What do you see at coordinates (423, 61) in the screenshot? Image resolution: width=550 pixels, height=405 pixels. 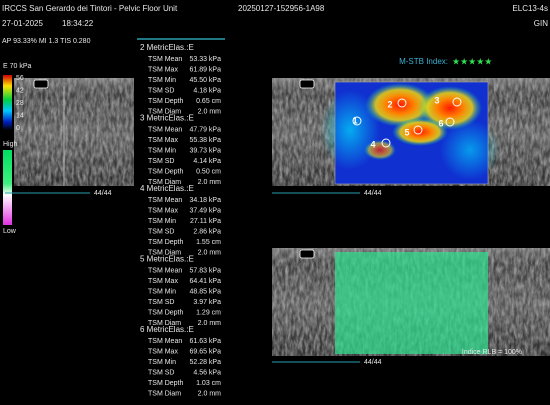 I see `index-label: M-STB Index:` at bounding box center [423, 61].